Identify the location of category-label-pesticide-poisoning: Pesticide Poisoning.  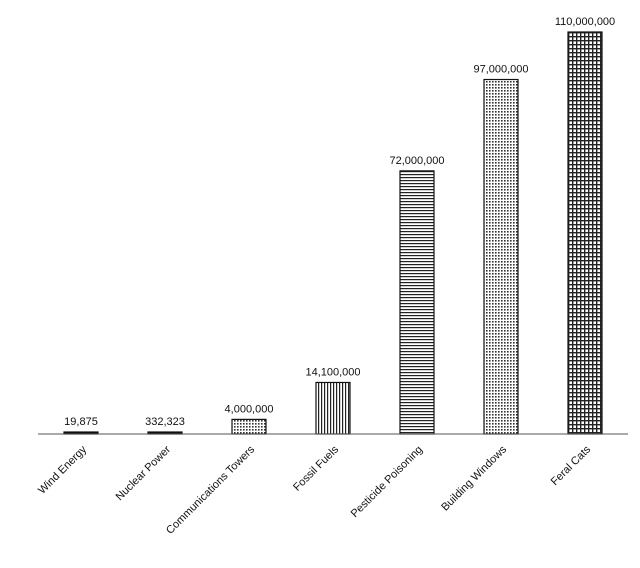
(387, 482).